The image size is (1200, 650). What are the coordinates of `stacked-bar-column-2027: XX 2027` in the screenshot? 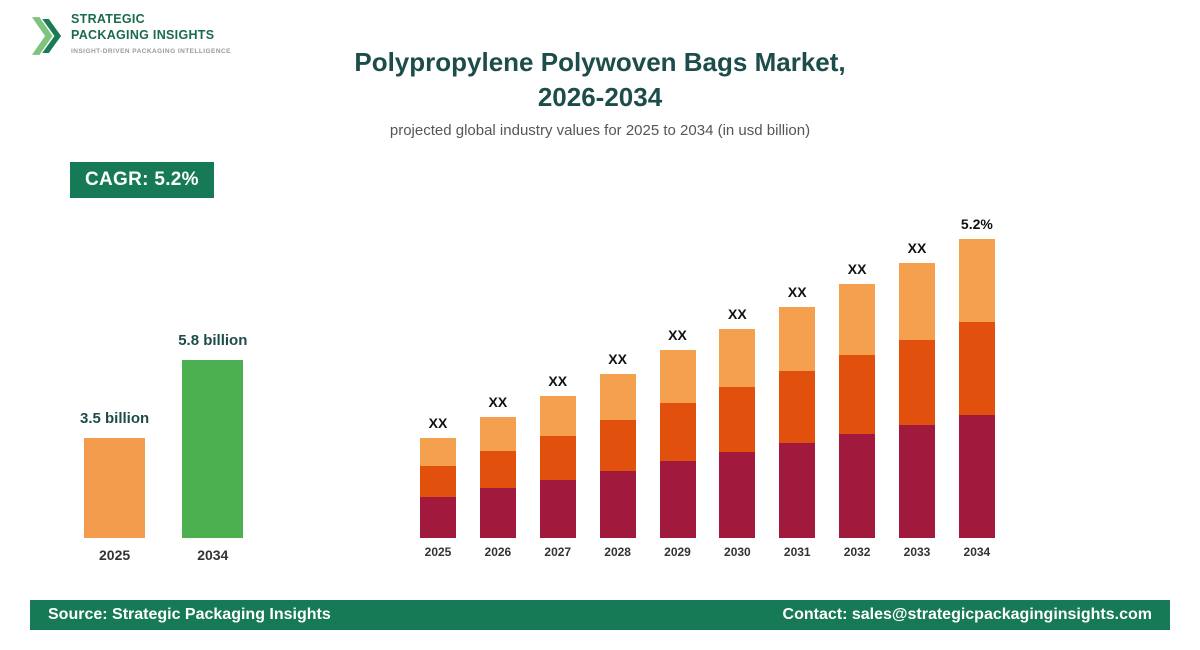 It's located at (557, 466).